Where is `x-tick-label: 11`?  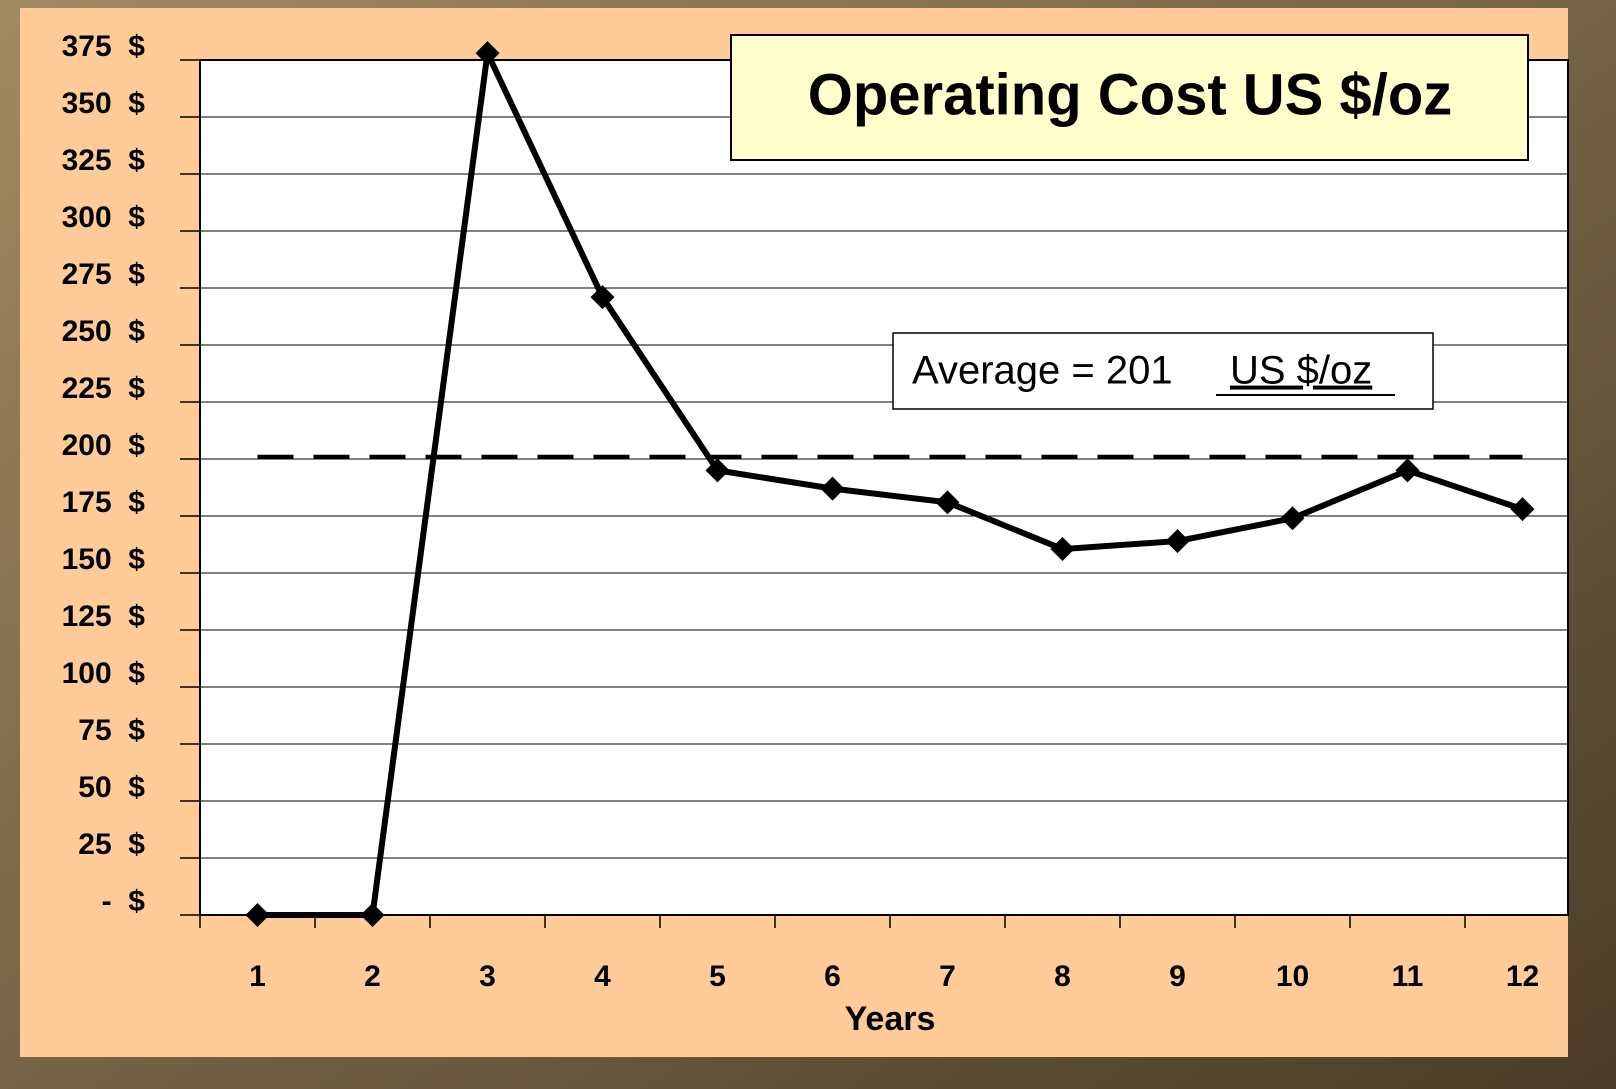
x-tick-label: 11 is located at coordinates (1408, 976).